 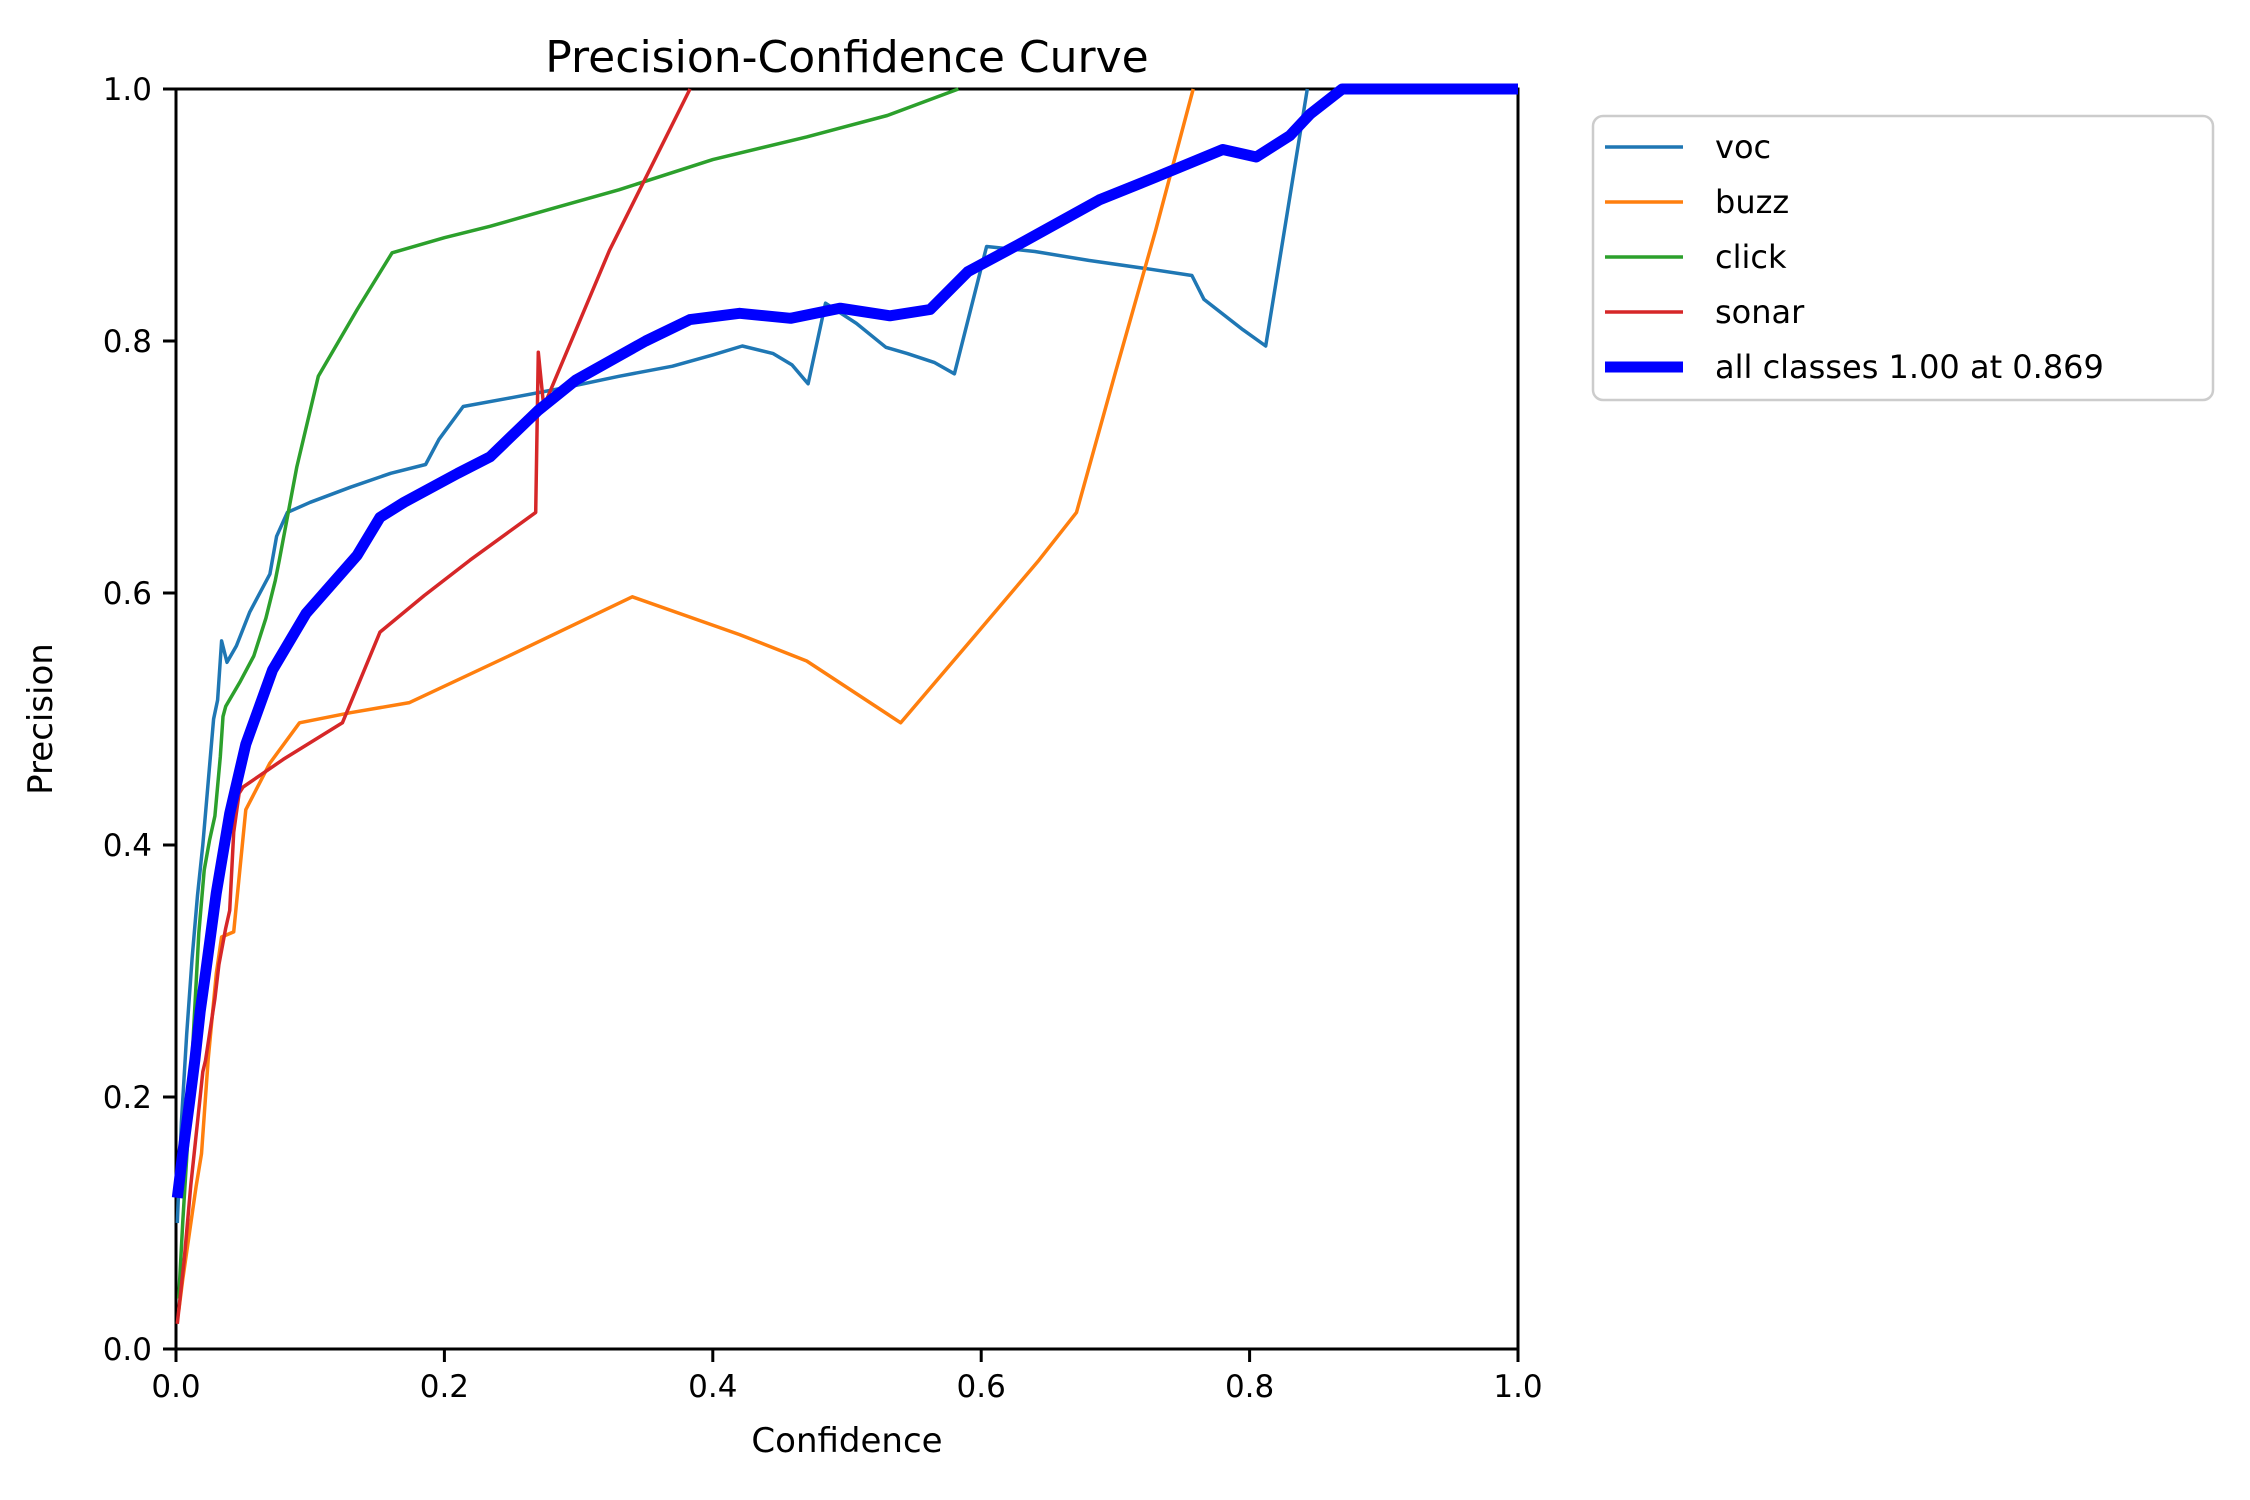 What do you see at coordinates (1517, 1387) in the screenshot?
I see `x-tick-label: 1.0` at bounding box center [1517, 1387].